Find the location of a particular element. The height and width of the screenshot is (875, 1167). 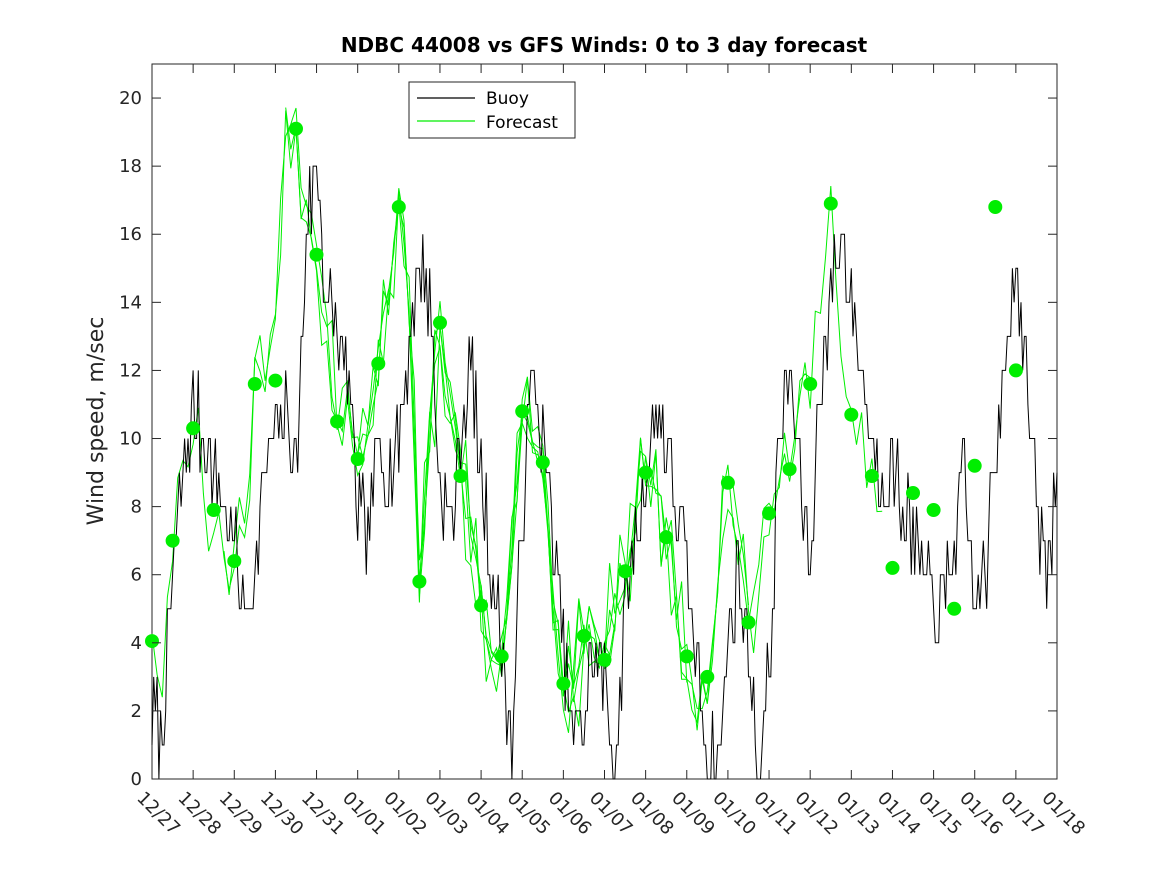

x-tick-label: 01/16 is located at coordinates (981, 814).